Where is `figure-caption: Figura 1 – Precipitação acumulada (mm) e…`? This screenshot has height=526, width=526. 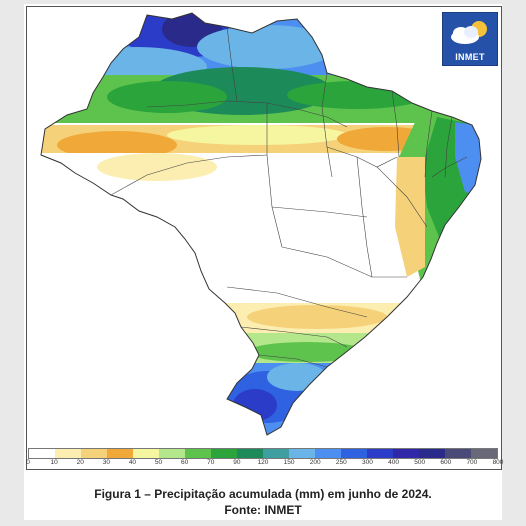
figure-caption: Figura 1 – Precipitação acumulada (mm) e… is located at coordinates (263, 494).